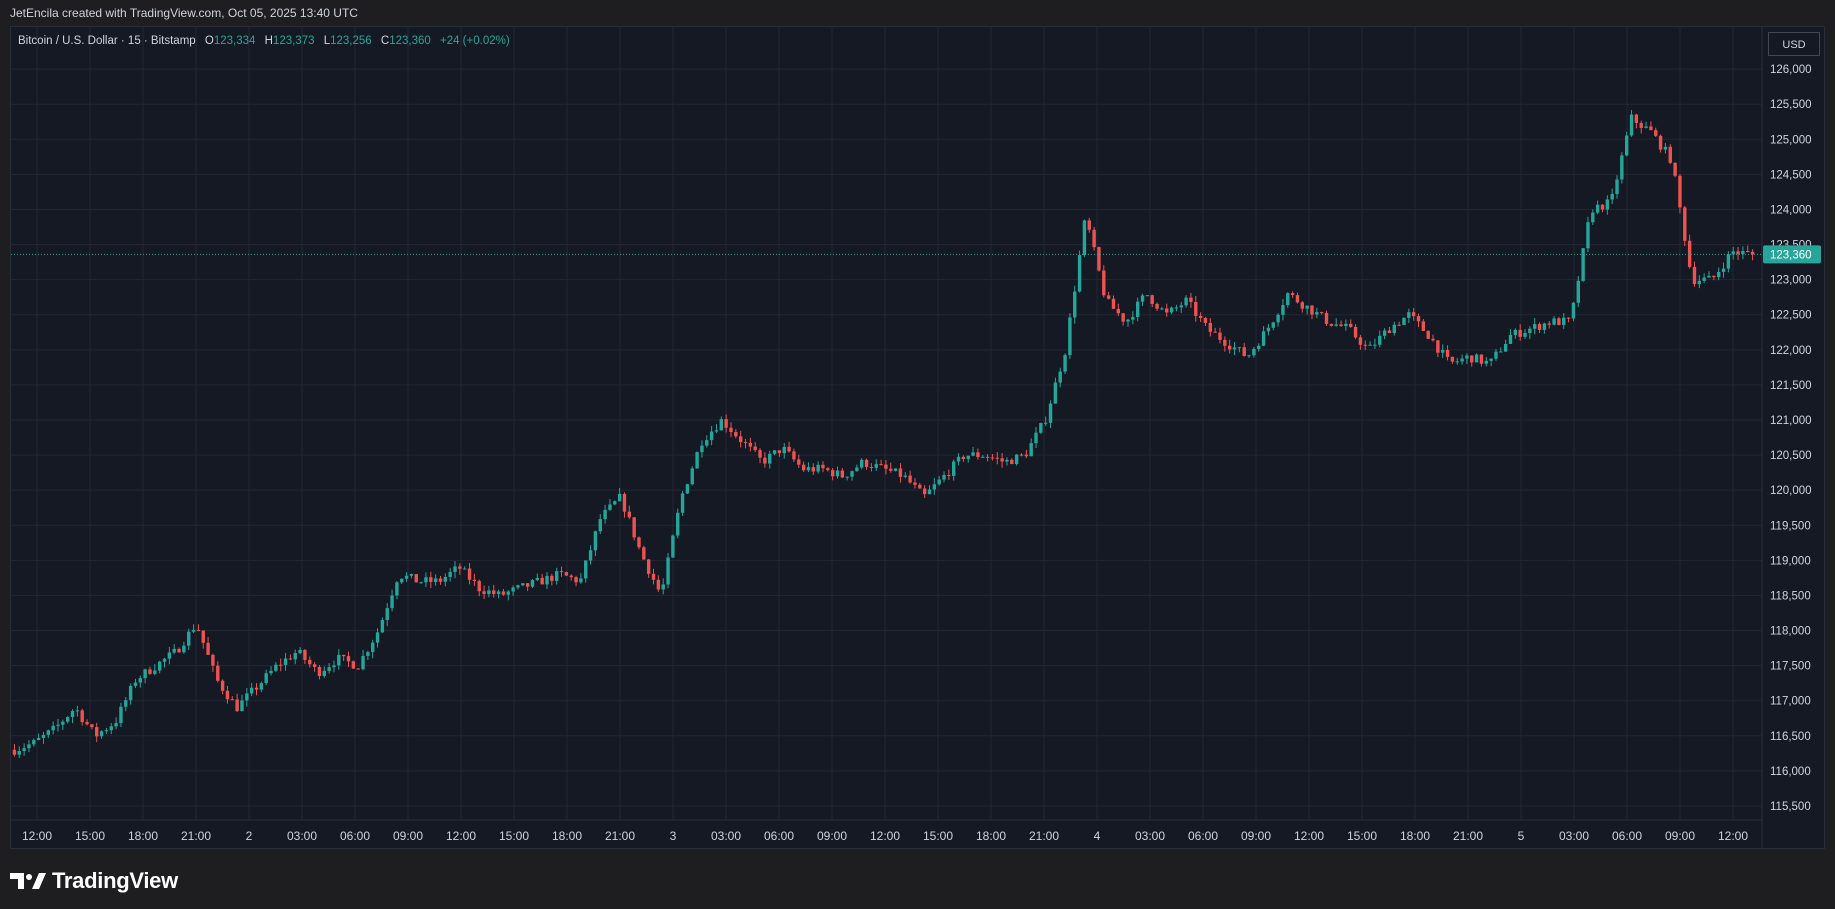 Image resolution: width=1835 pixels, height=909 pixels. What do you see at coordinates (1794, 44) in the screenshot?
I see `currency-button: USD` at bounding box center [1794, 44].